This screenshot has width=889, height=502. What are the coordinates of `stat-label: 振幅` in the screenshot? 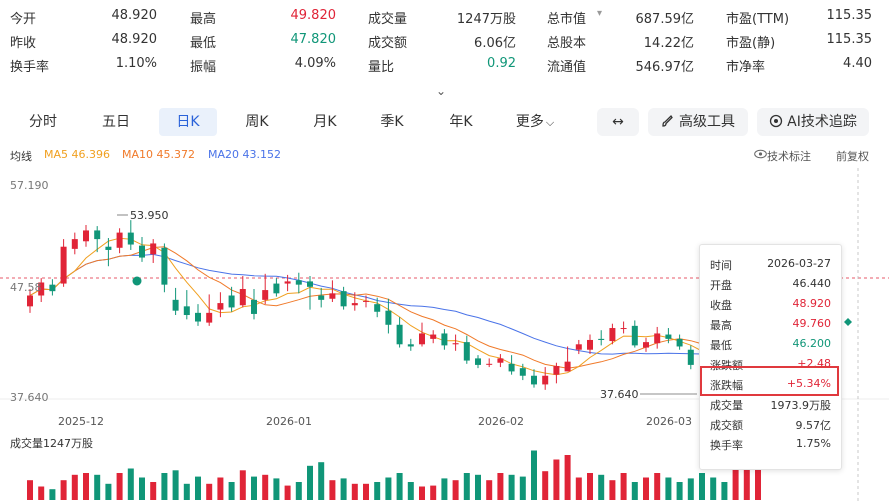 It's located at (203, 67).